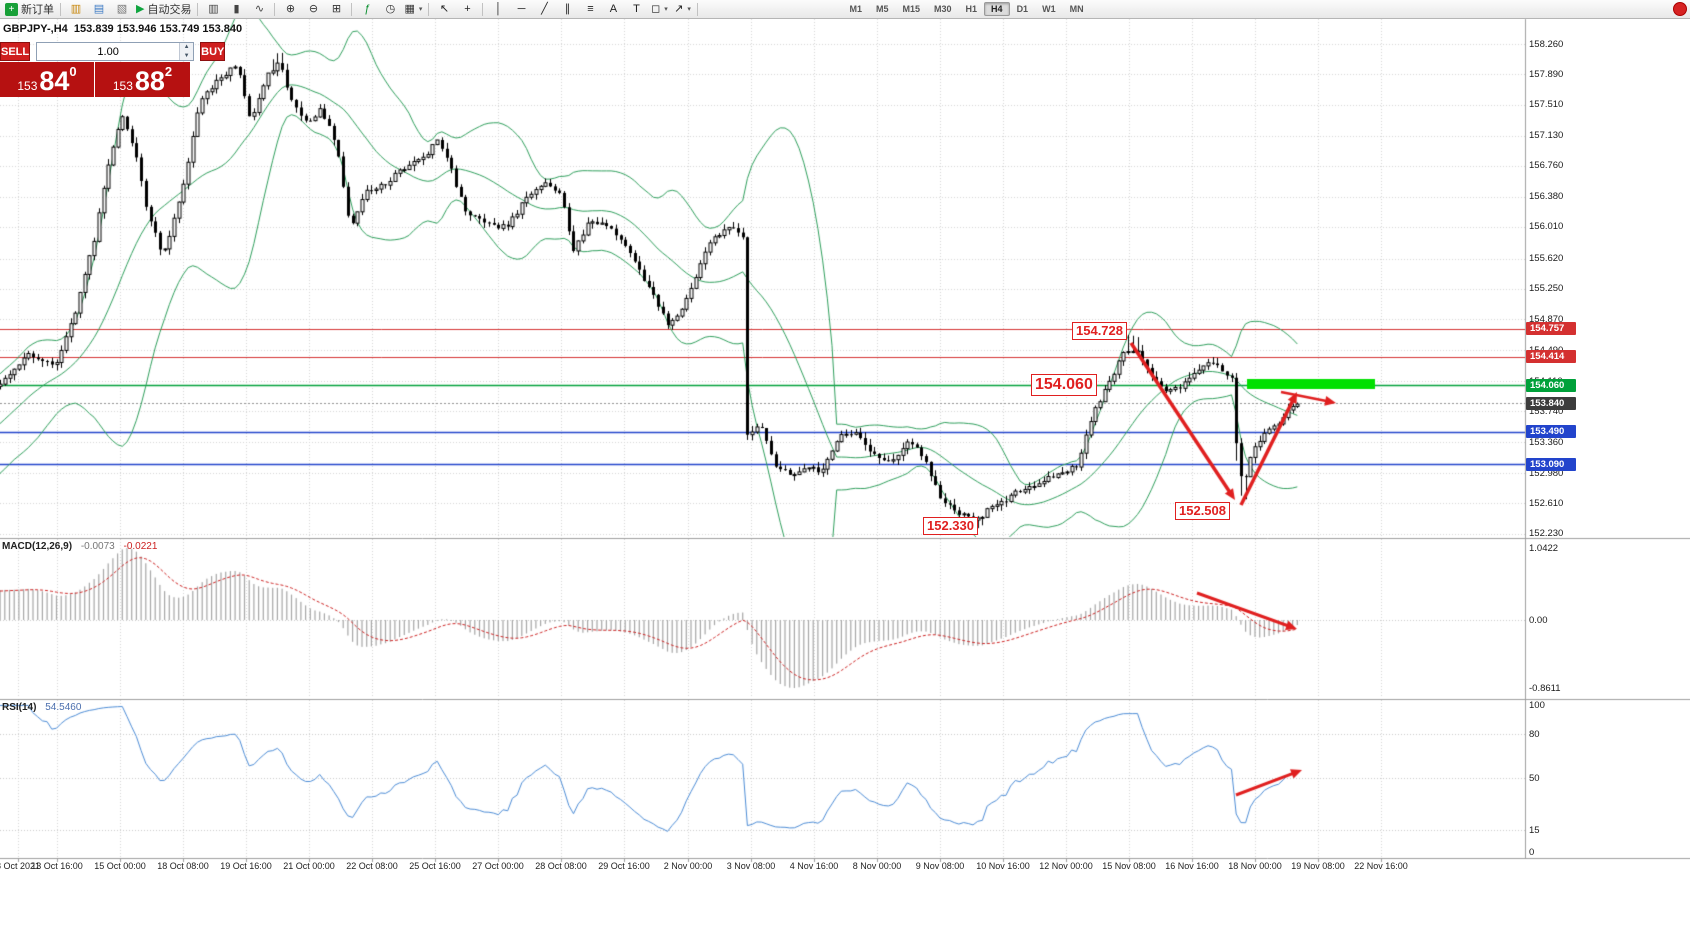 This screenshot has width=1690, height=941. I want to click on data-window-icon: ▤, so click(99, 8).